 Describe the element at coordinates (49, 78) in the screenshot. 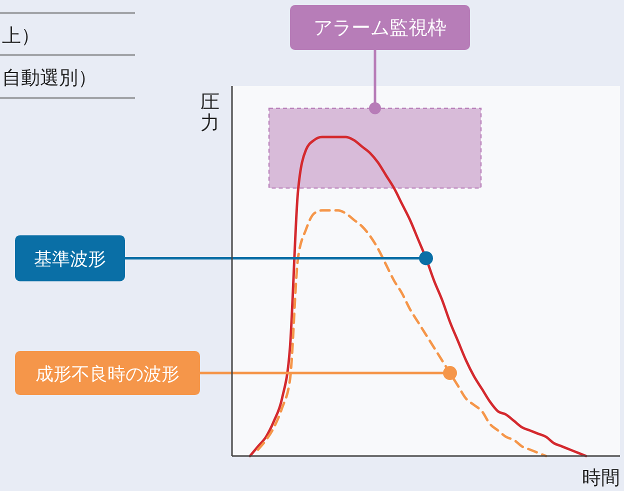

I see `text: 自動選別）` at that location.